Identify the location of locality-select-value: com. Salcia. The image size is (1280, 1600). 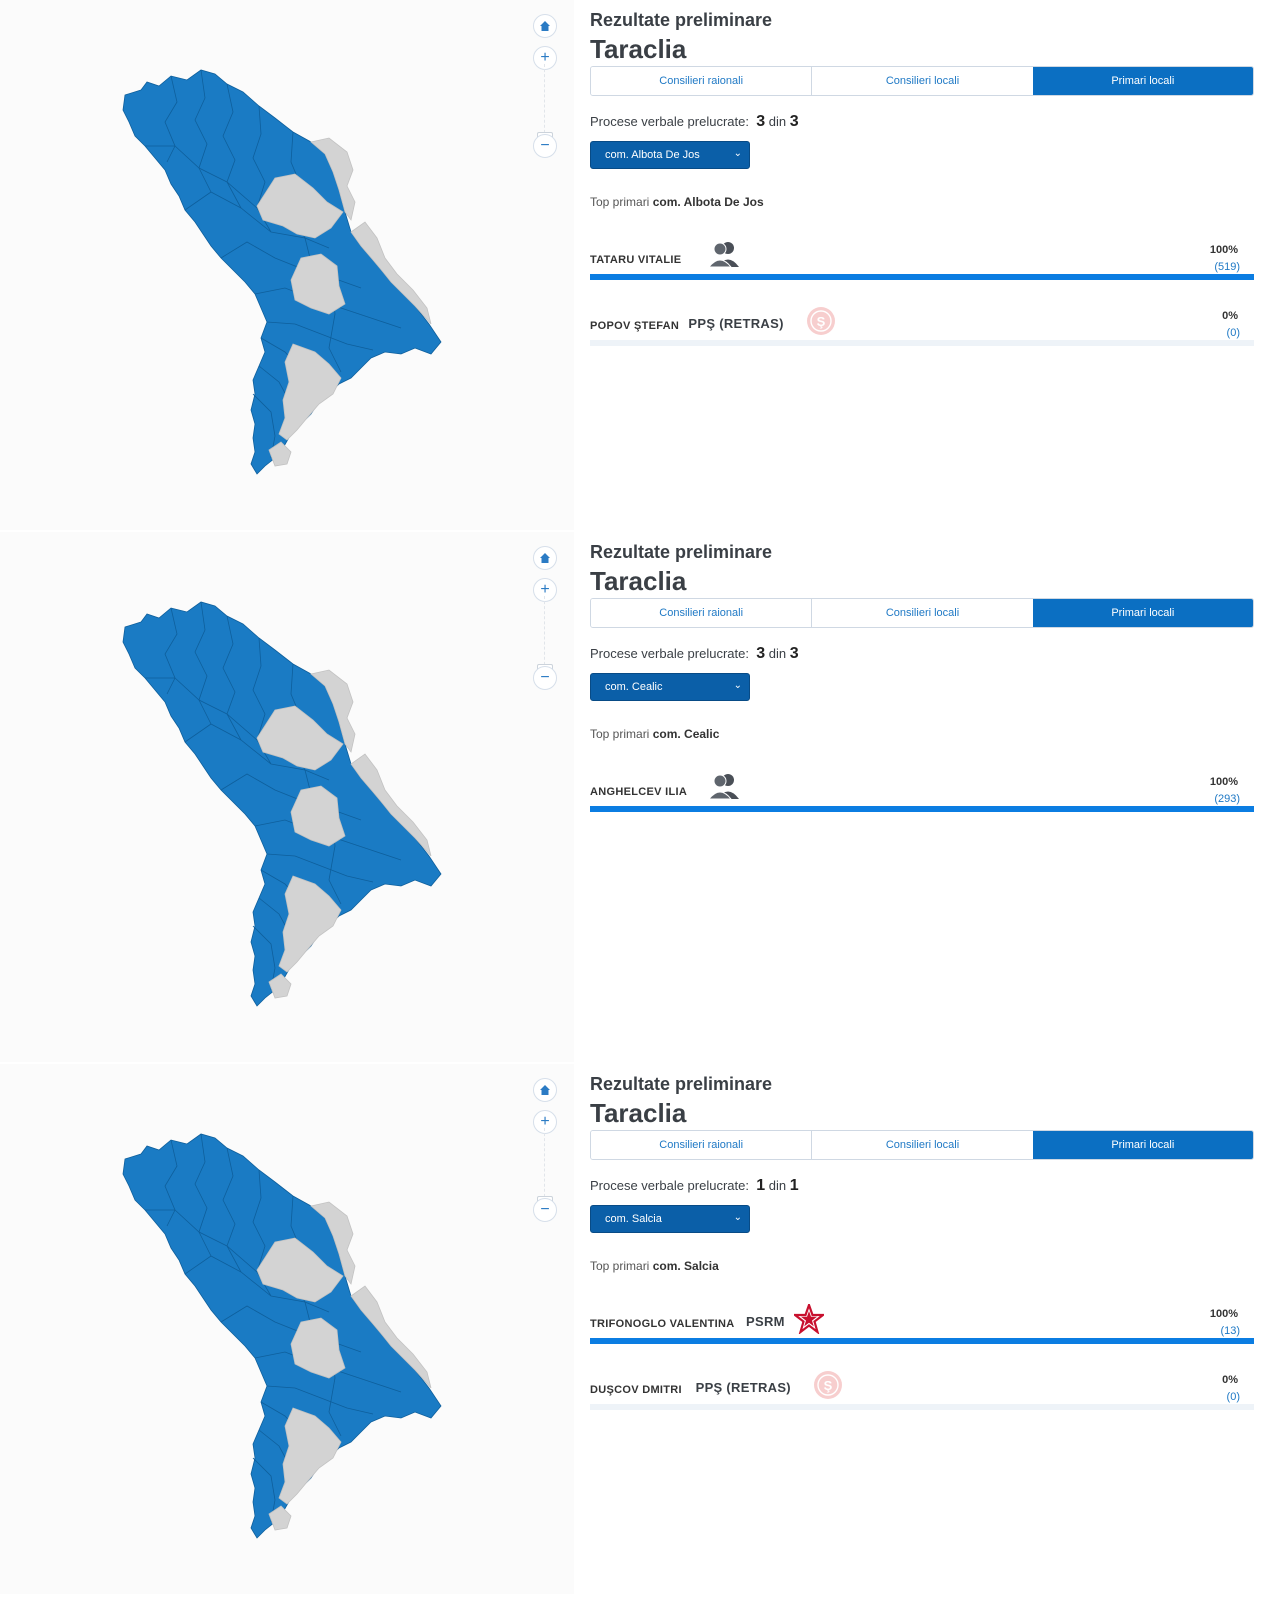
(633, 1219).